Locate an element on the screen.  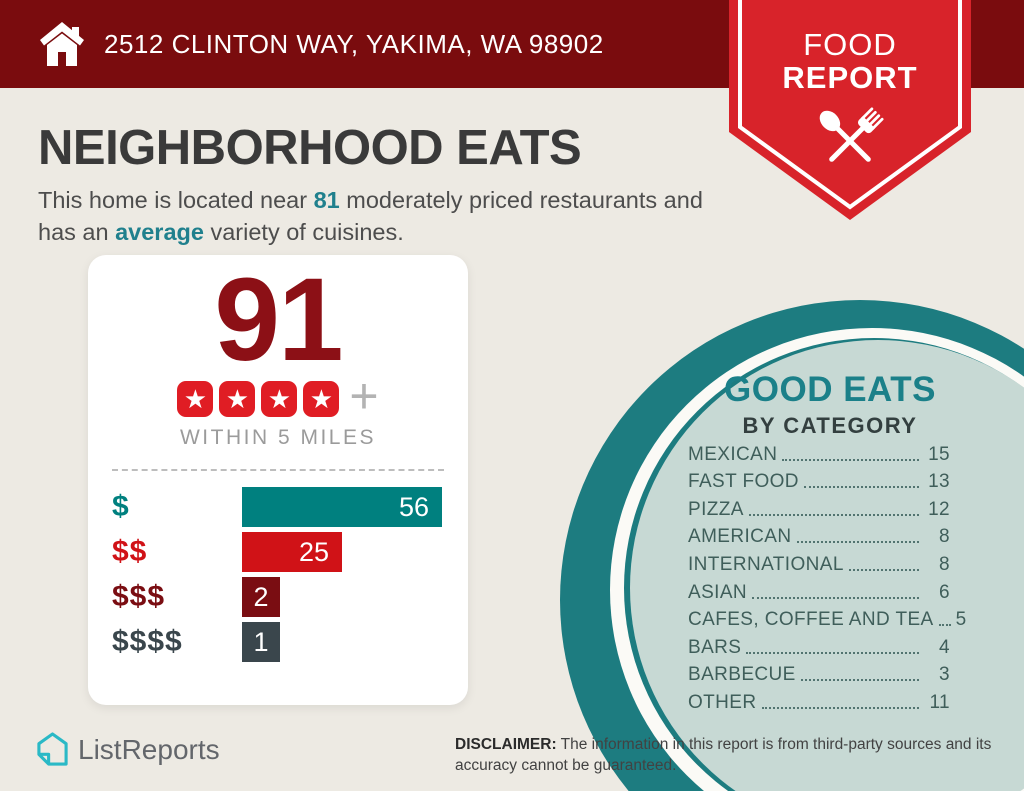
listreports-logo: ListReports is located at coordinates (128, 749).